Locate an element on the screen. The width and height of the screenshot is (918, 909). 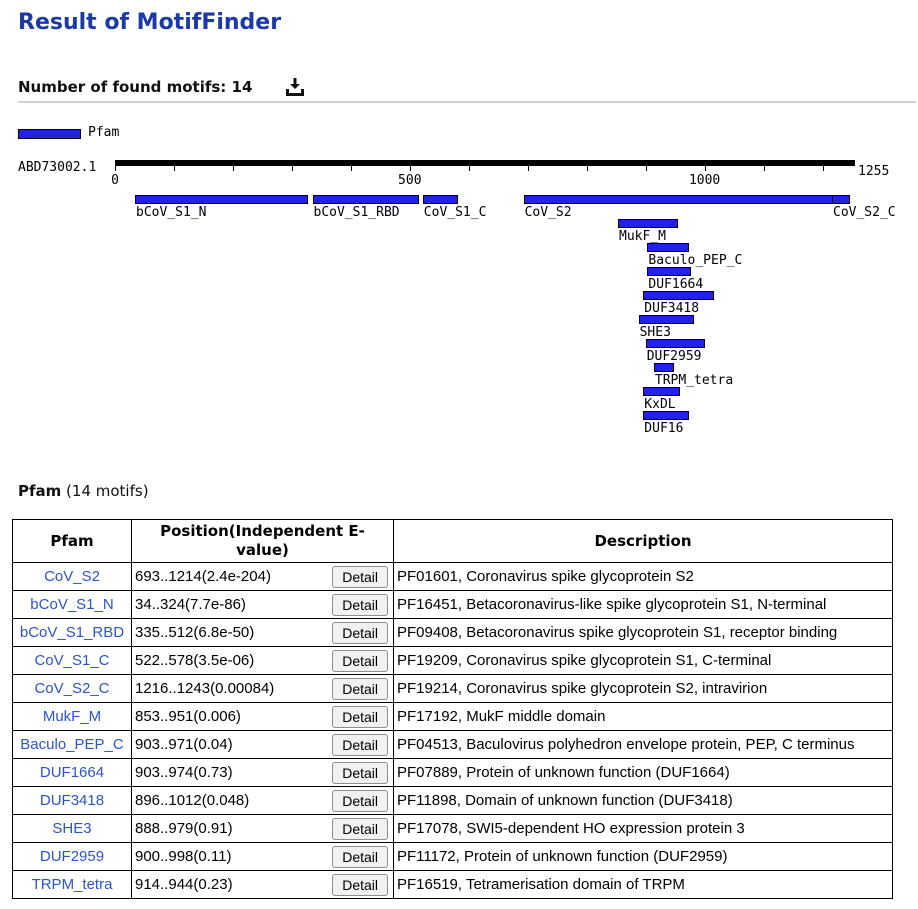
legend-swatch is located at coordinates (49, 134).